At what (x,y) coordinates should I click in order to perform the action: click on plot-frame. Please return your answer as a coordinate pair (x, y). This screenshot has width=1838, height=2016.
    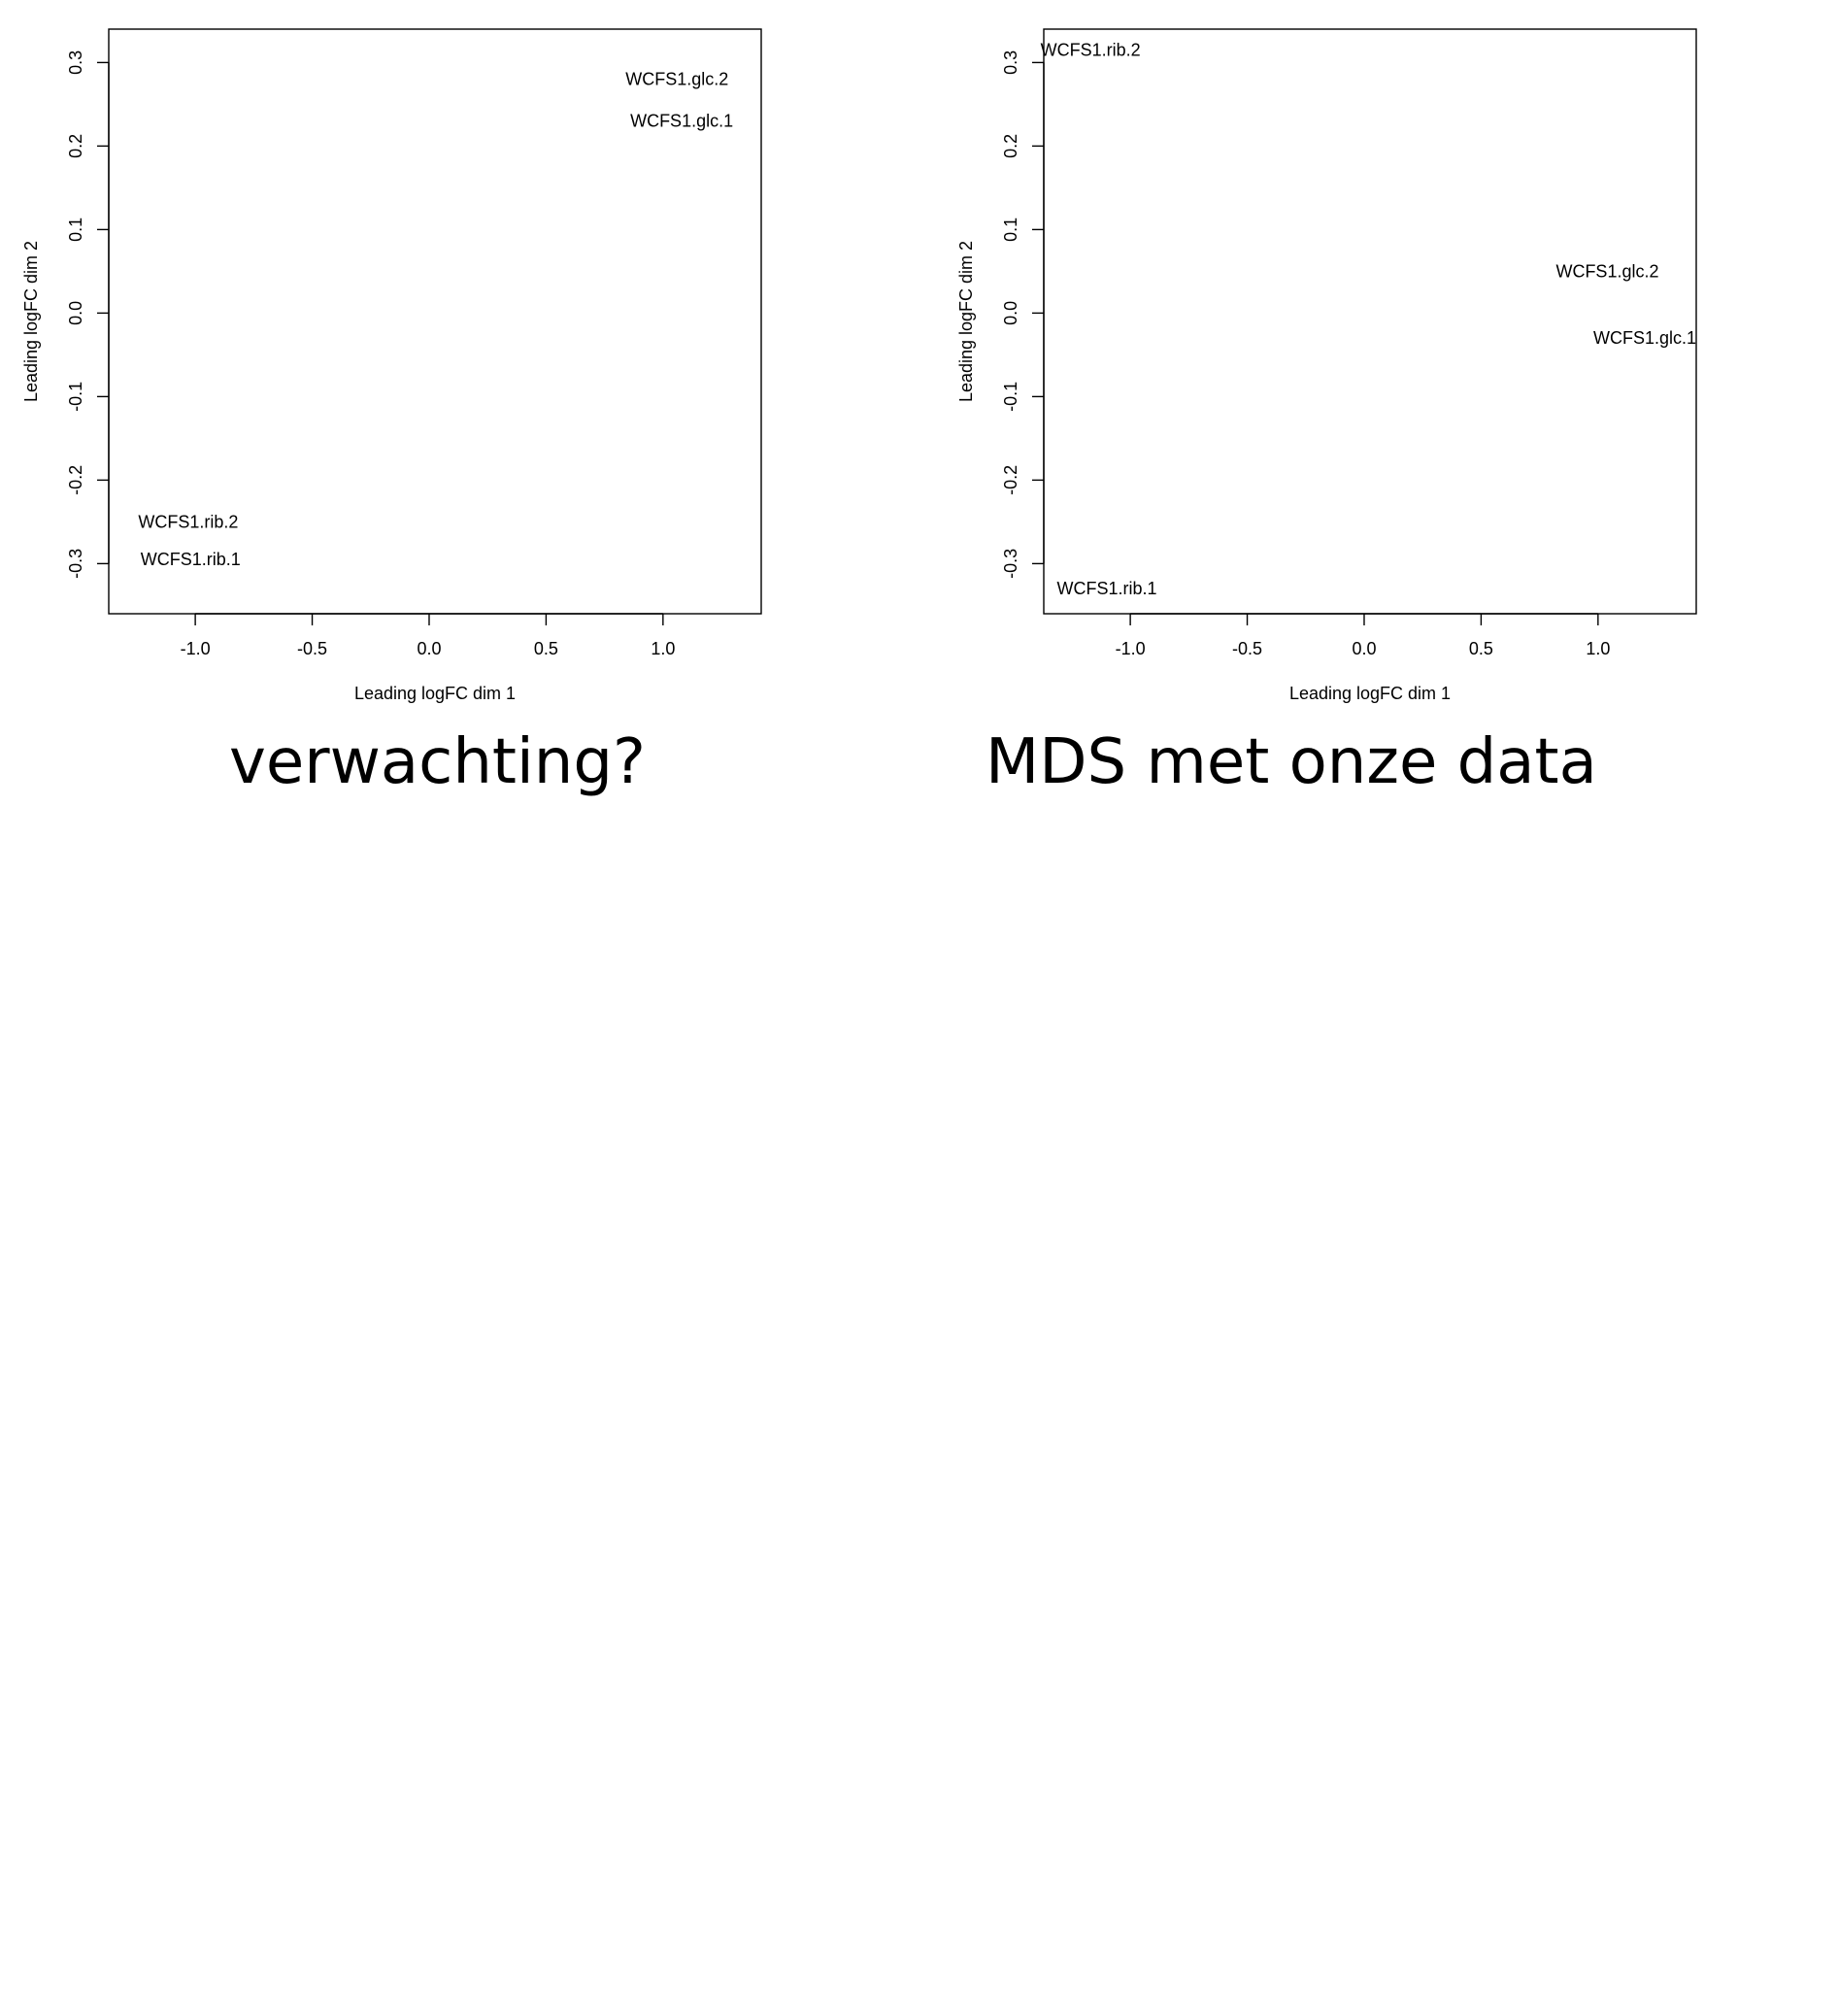
    Looking at the image, I should click on (1370, 321).